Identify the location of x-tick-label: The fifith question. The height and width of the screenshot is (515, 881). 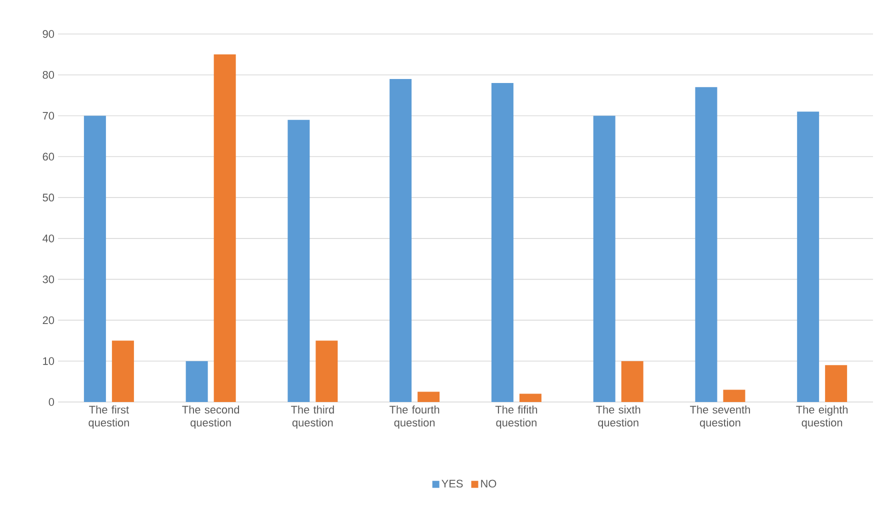
(516, 417).